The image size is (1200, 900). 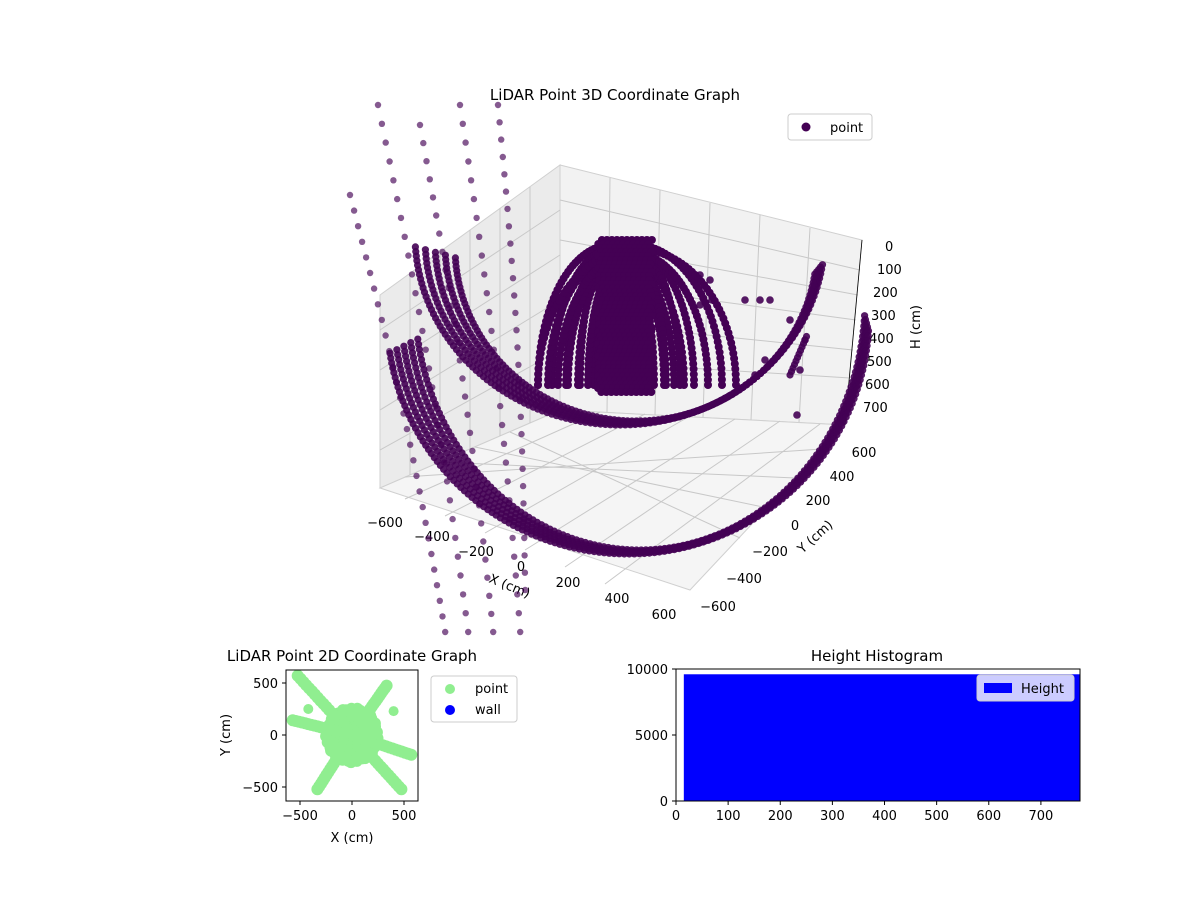 I want to click on chart-2d-title: LiDAR Point 2D Coordinate Graph, so click(x=352, y=656).